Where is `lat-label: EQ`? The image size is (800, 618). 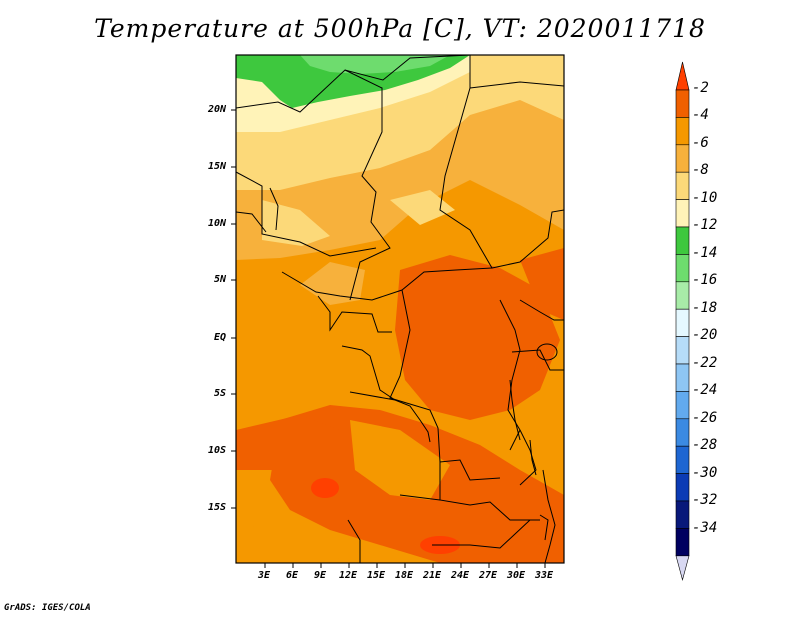 lat-label: EQ is located at coordinates (220, 337).